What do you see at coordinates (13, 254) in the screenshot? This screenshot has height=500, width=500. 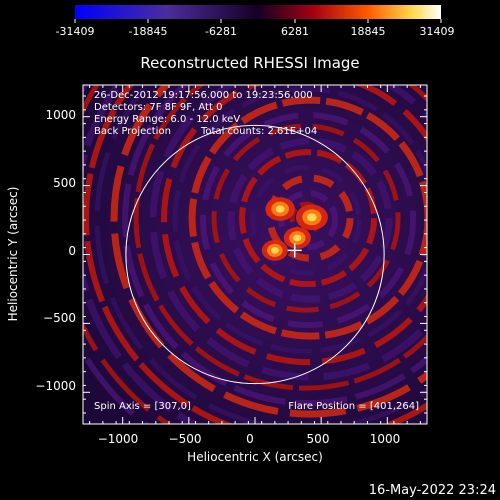 I see `y-axis-title: Heliocentric Y (arcsec)` at bounding box center [13, 254].